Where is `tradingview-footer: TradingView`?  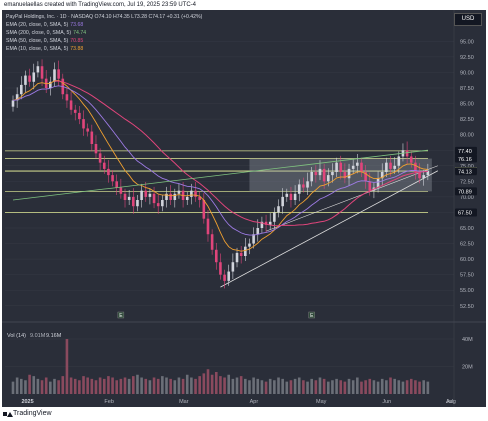 tradingview-footer: TradingView is located at coordinates (27, 413).